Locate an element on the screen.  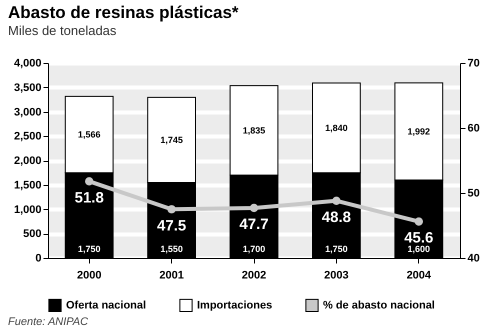
data-label: 48.8 is located at coordinates (336, 217).